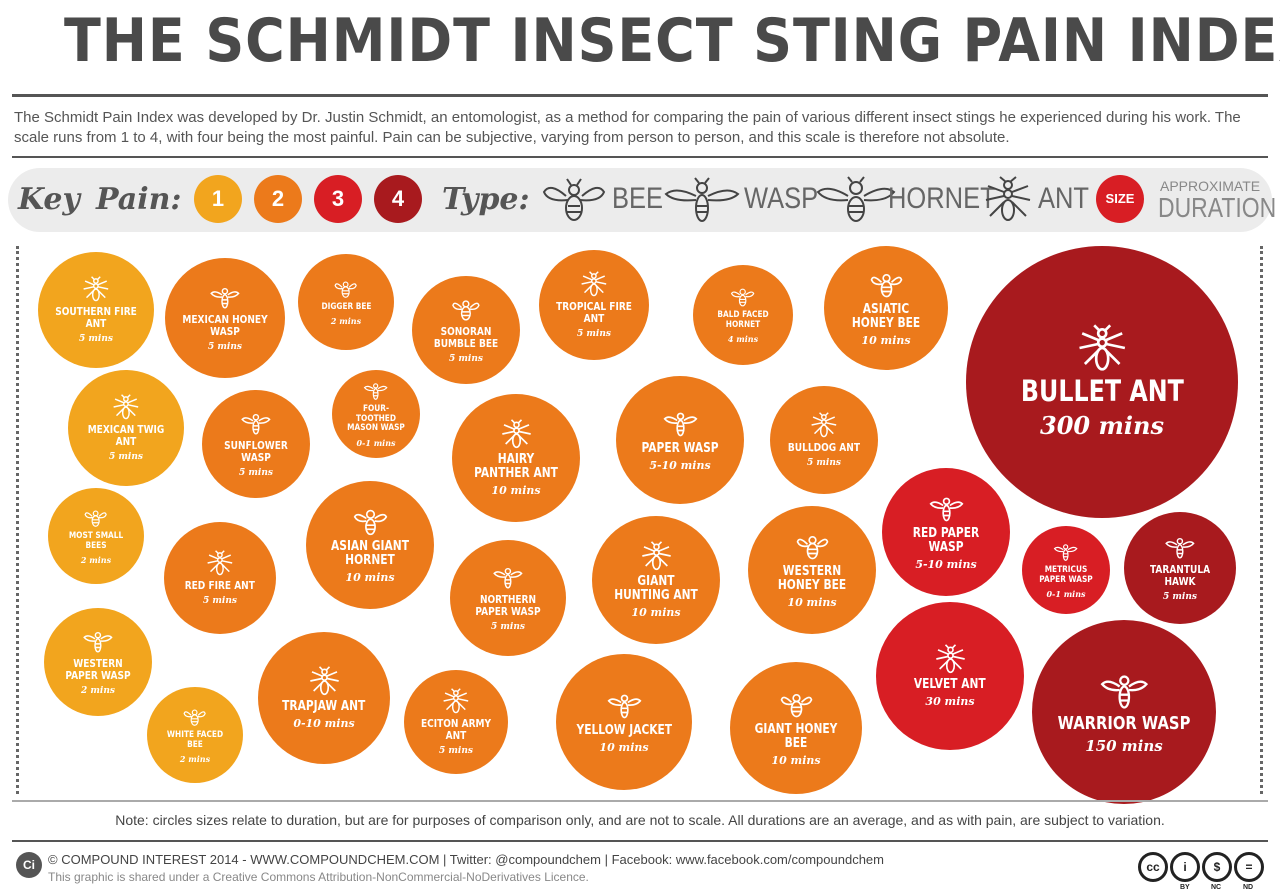 This screenshot has height=896, width=1280. Describe the element at coordinates (680, 440) in the screenshot. I see `insect-bubble: PAPER WASP 5-10 mins` at that location.